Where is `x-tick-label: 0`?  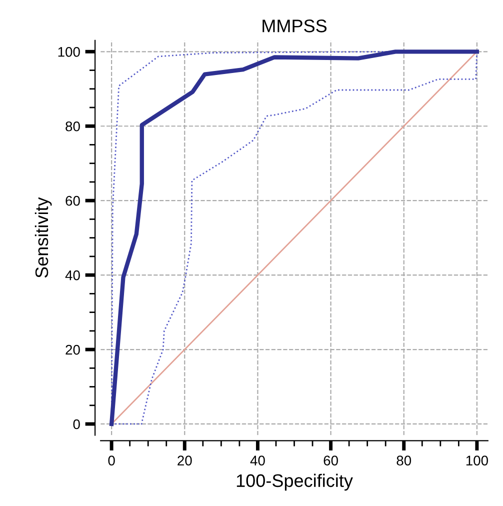
x-tick-label: 0 is located at coordinates (111, 461).